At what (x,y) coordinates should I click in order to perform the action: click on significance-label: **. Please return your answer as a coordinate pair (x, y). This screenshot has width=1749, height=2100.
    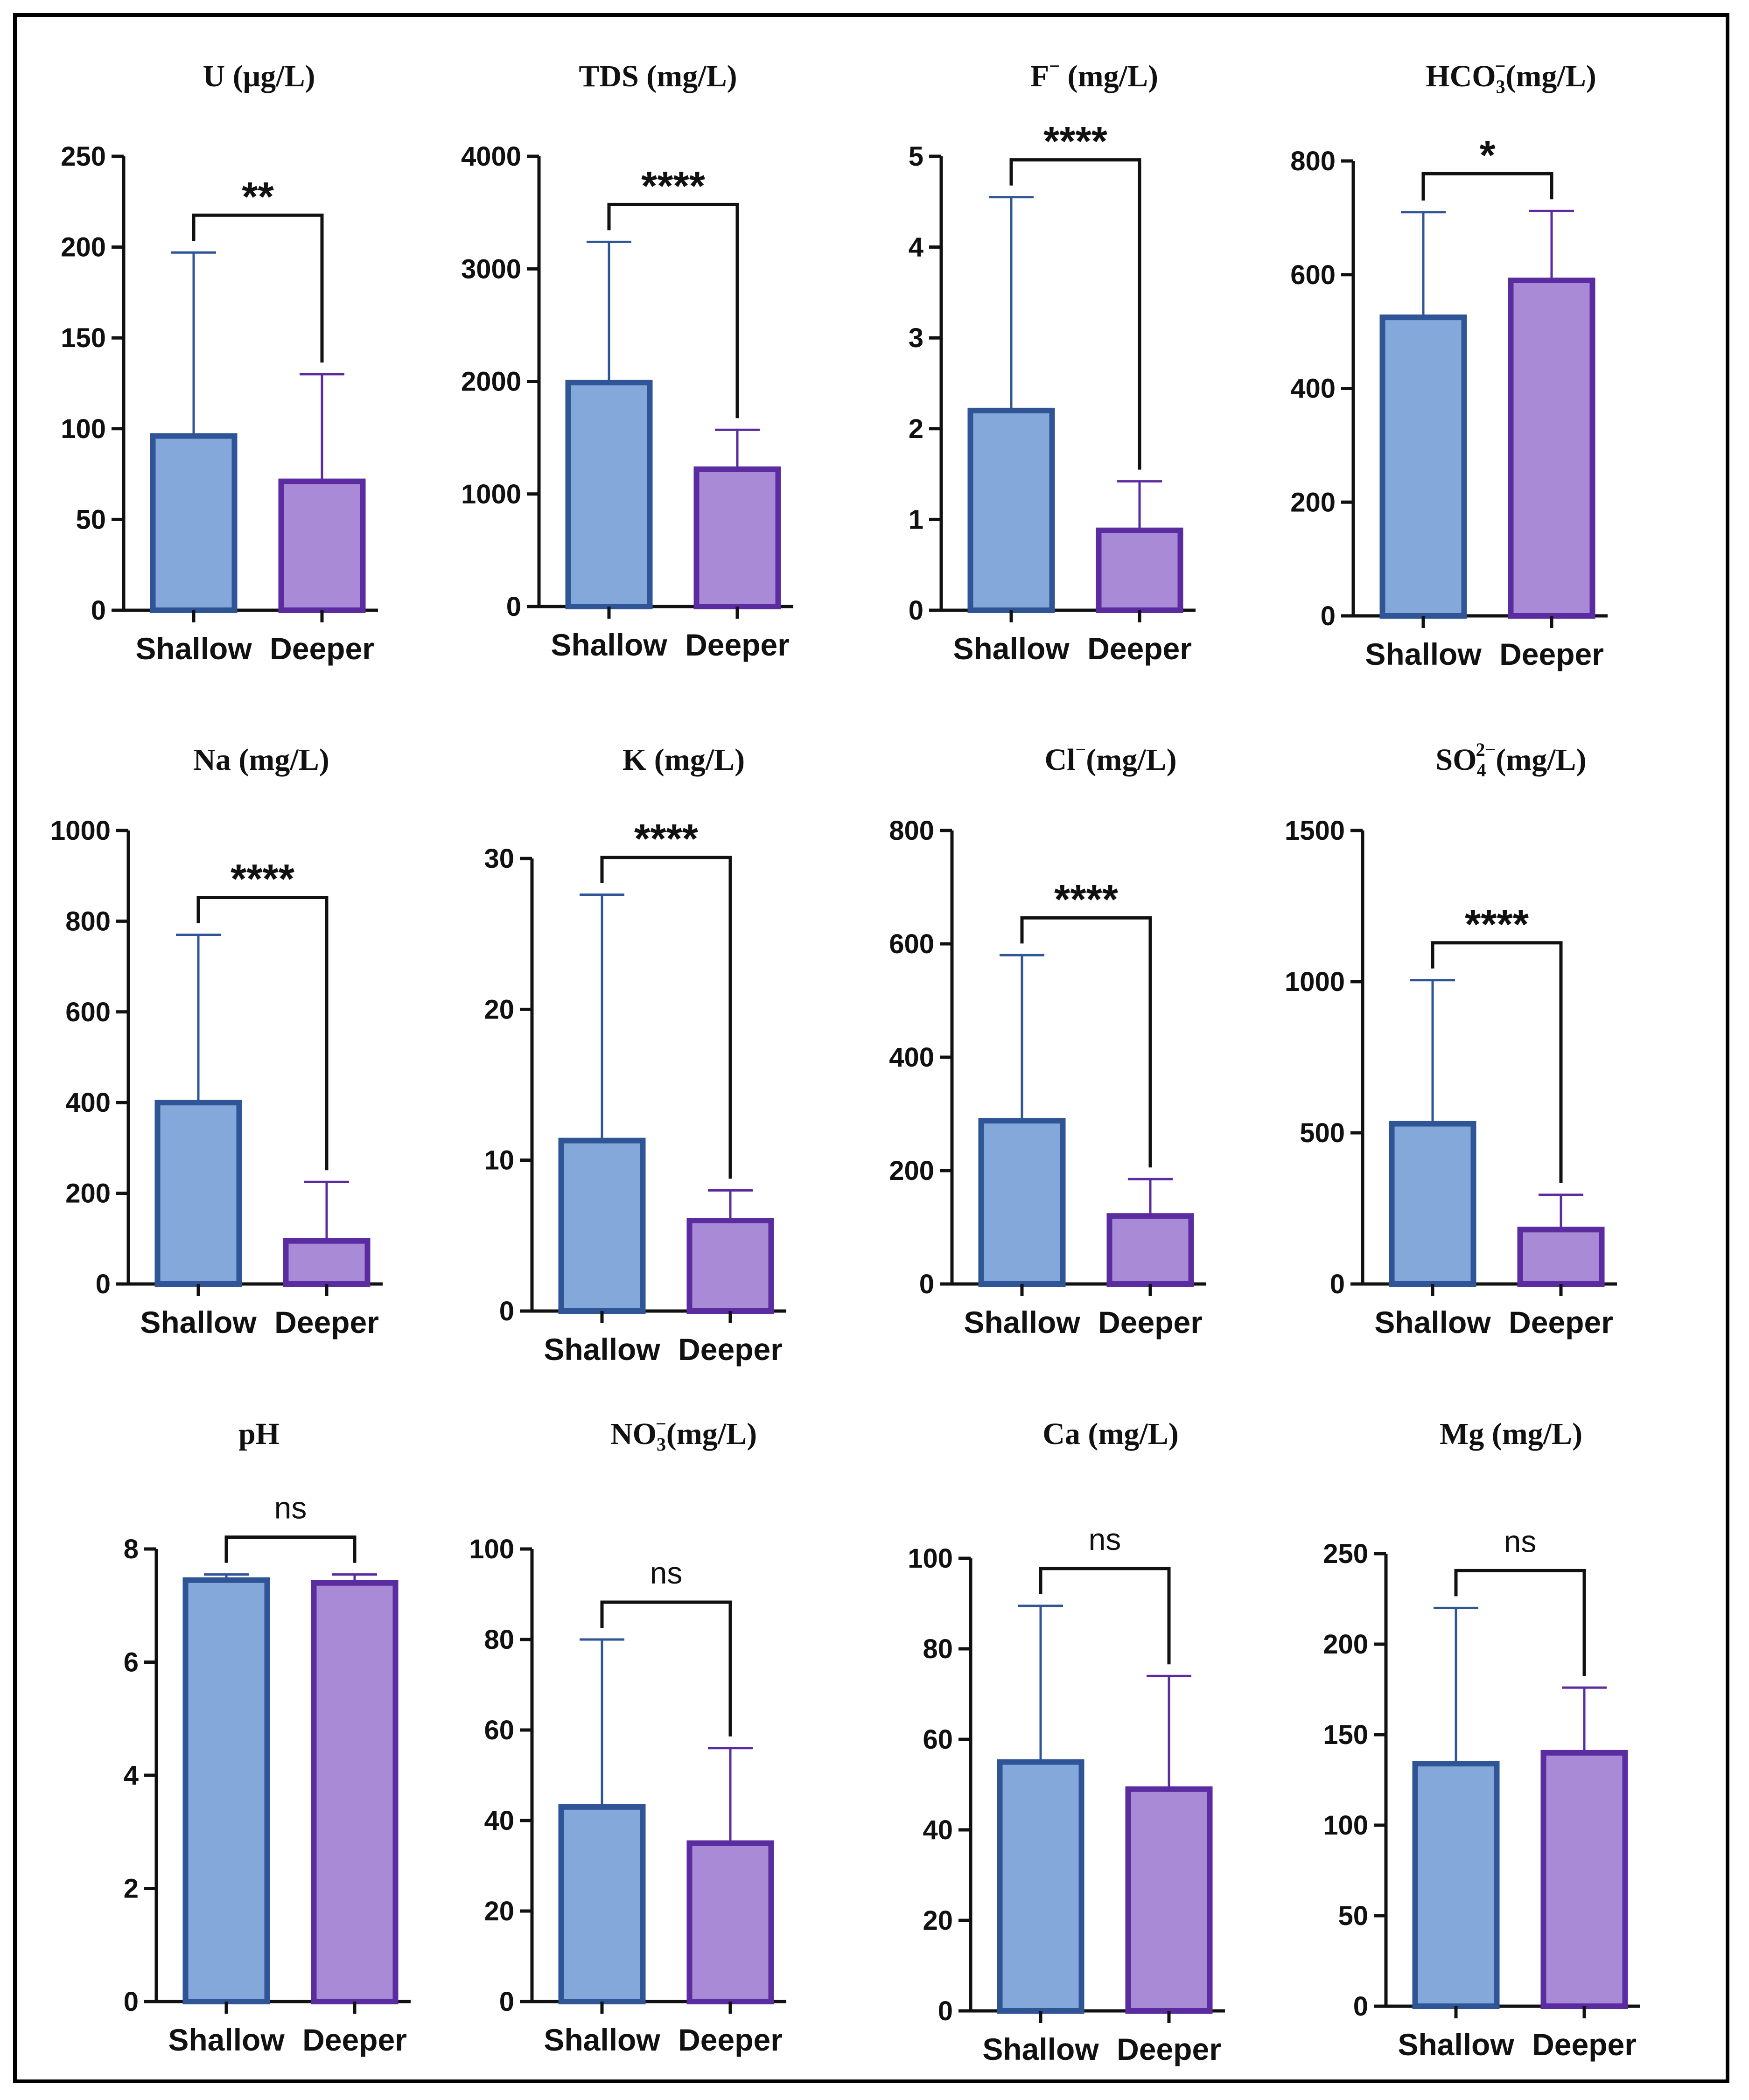
    Looking at the image, I should click on (258, 196).